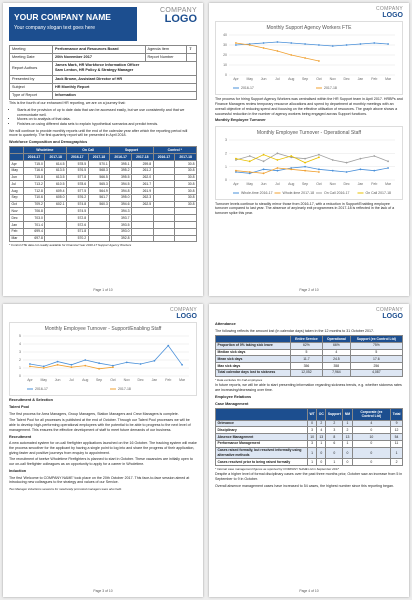 This screenshot has width=412, height=600. What do you see at coordinates (240, 120) in the screenshot?
I see `heading: Monthly Employee Turnover` at bounding box center [240, 120].